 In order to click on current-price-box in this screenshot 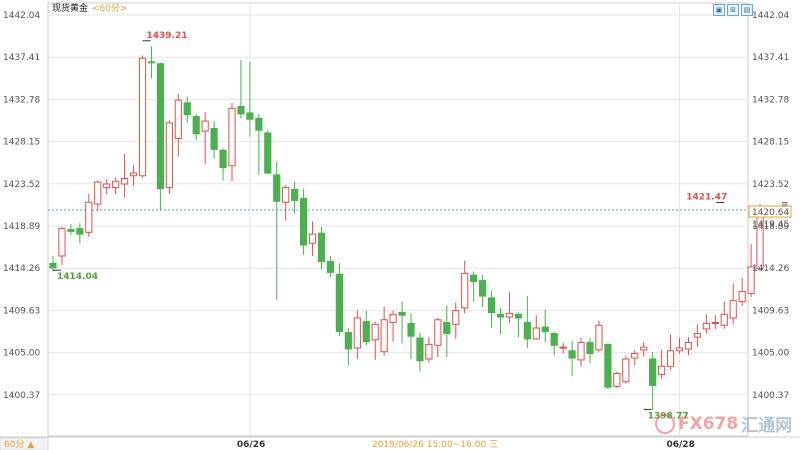, I will do `click(770, 211)`.